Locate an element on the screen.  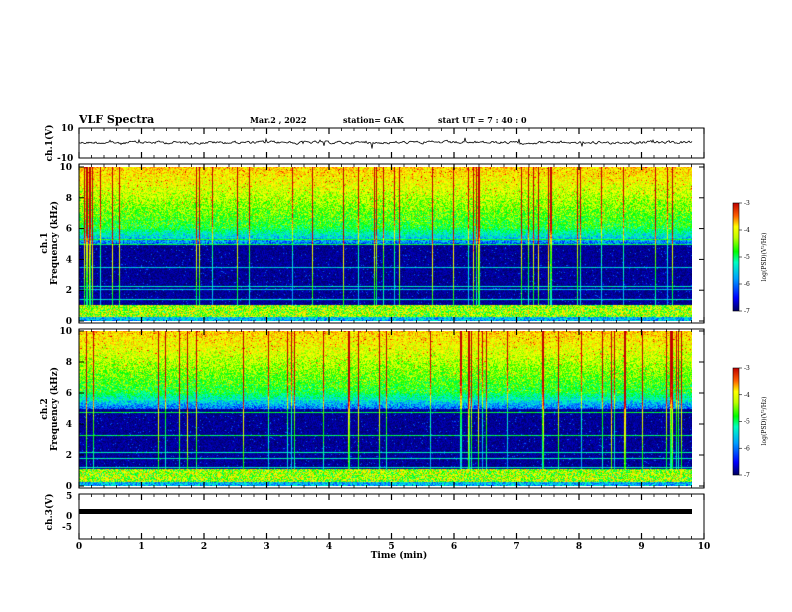
ch2-freq-tick-label: 2 is located at coordinates (69, 456).